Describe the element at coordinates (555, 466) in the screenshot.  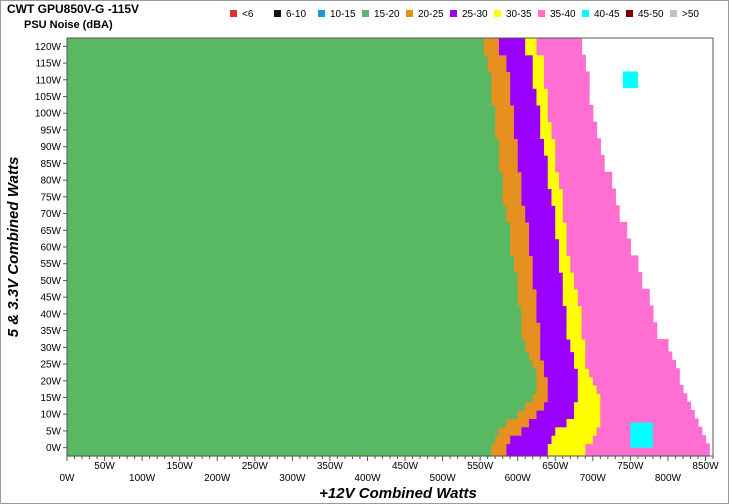
I see `x-tick-label: 650W` at that location.